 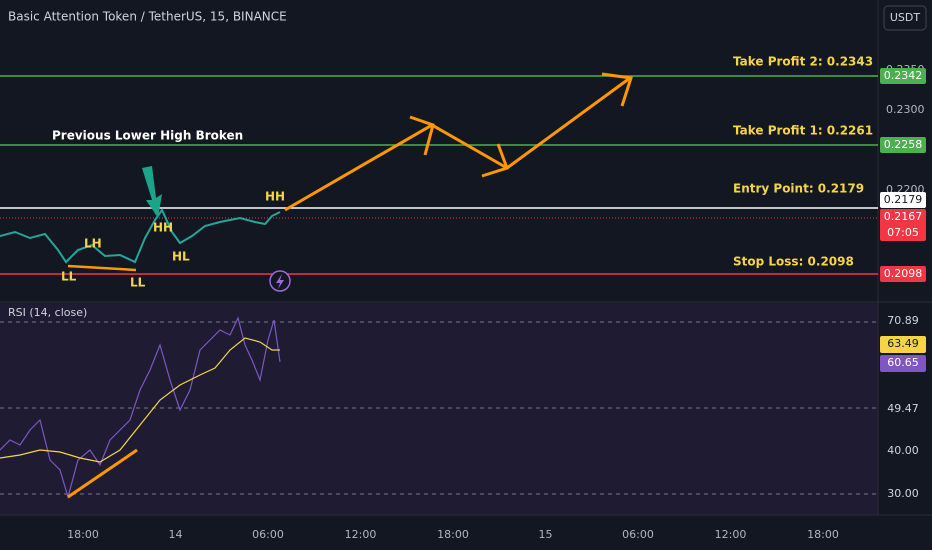 I want to click on trend-line, so click(x=102, y=268).